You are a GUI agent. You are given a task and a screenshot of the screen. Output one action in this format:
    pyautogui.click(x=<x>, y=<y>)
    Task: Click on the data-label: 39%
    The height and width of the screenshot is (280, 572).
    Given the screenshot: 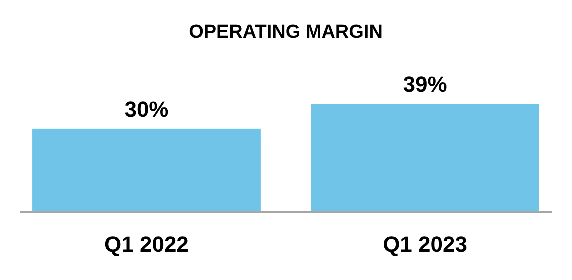 What is the action you would take?
    pyautogui.click(x=425, y=84)
    